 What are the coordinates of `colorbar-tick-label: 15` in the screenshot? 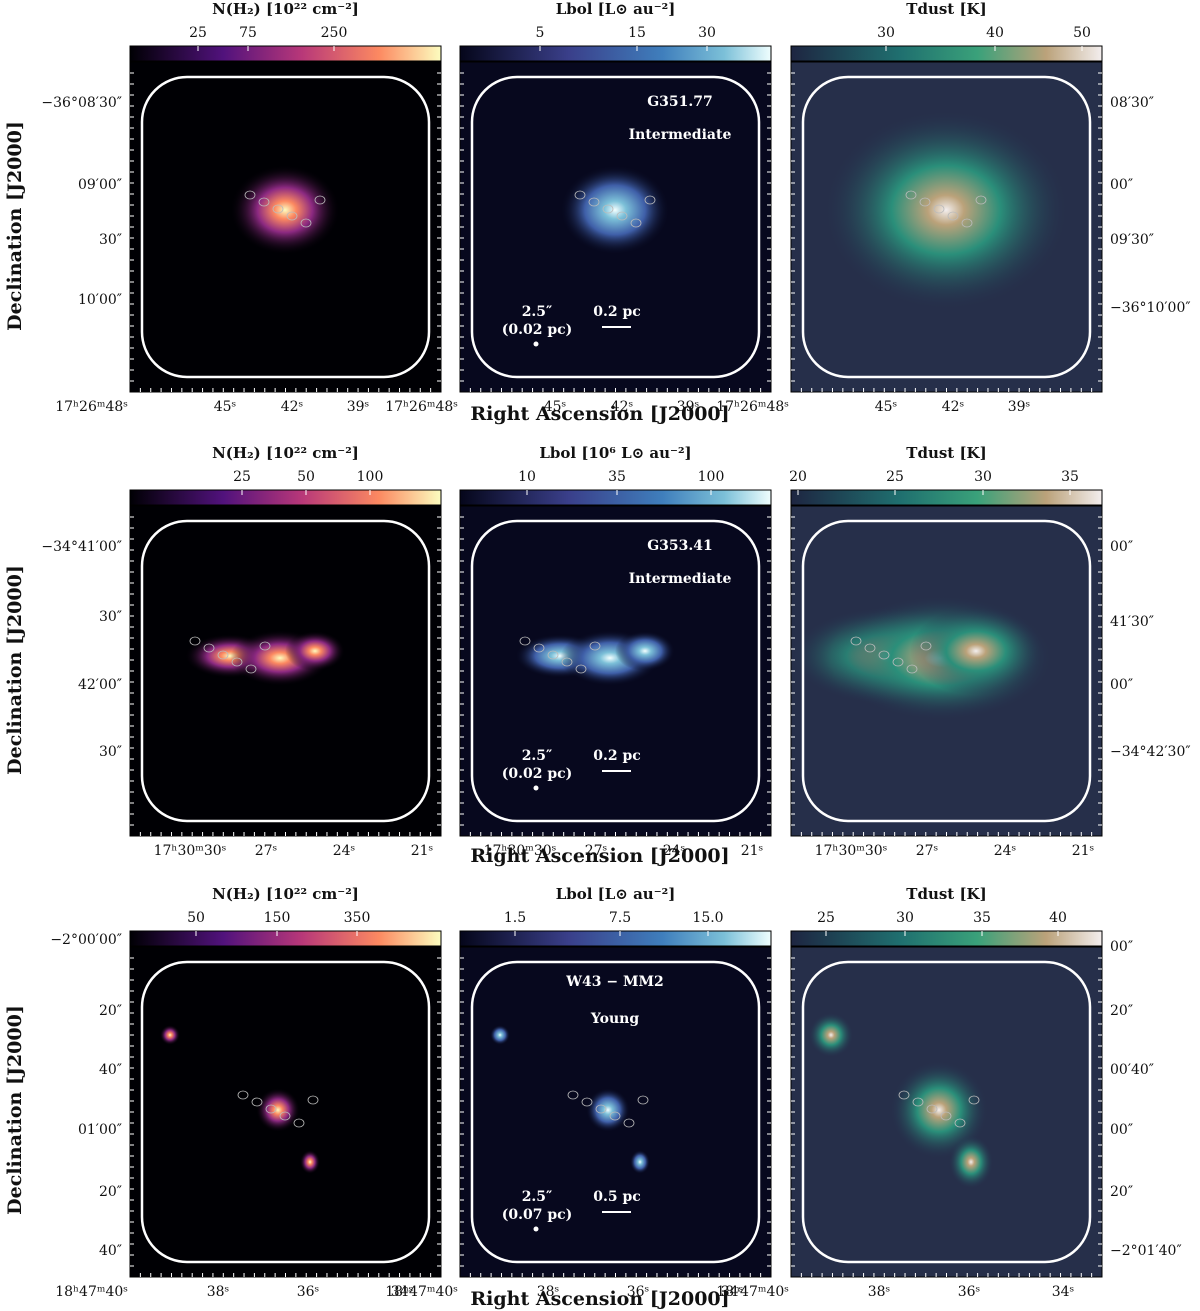 It's located at (637, 33).